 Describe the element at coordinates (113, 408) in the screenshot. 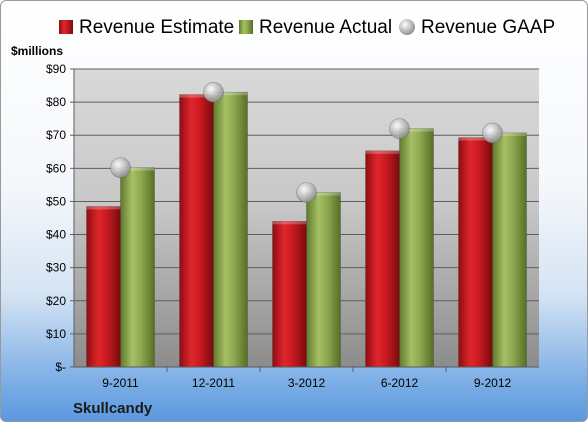

I see `company-label: Skullcandy` at that location.